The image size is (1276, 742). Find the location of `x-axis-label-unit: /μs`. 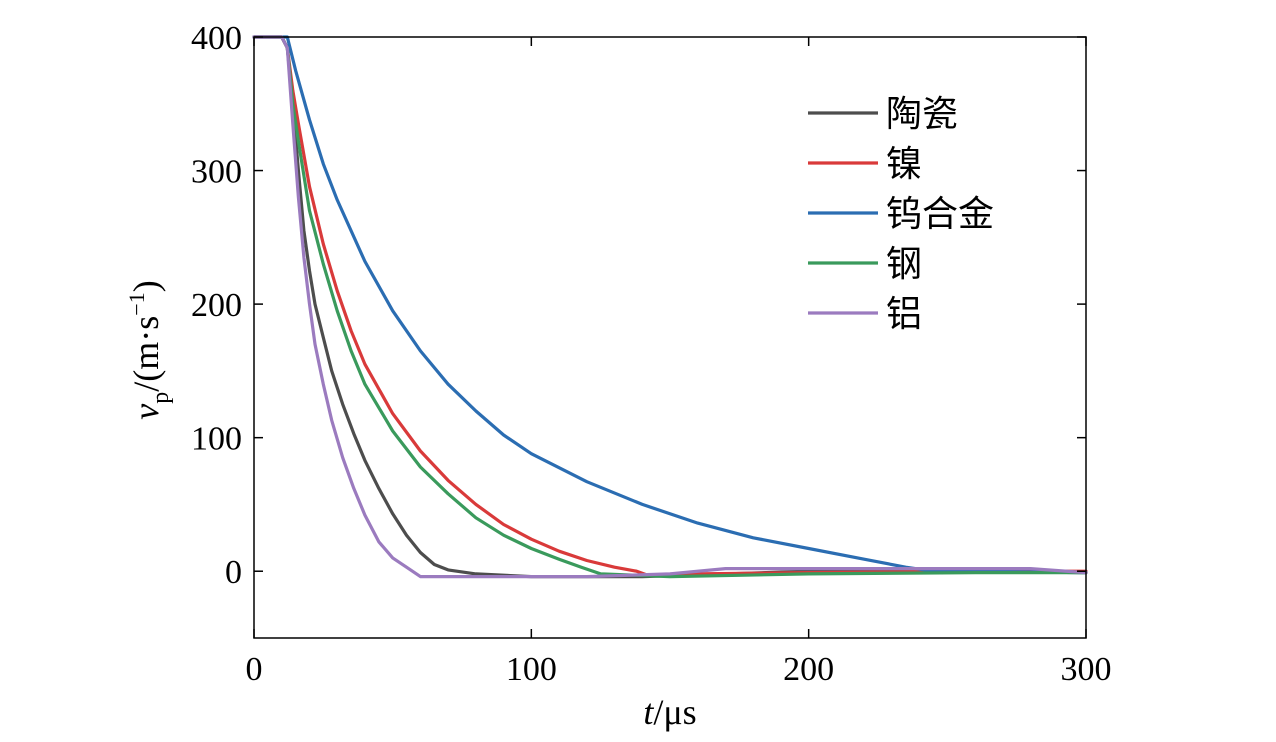

x-axis-label-unit: /μs is located at coordinates (674, 712).